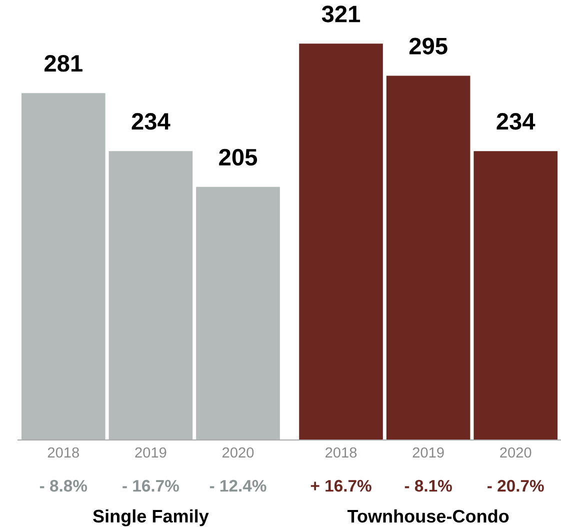  What do you see at coordinates (428, 516) in the screenshot?
I see `text: Townhouse-Condo` at bounding box center [428, 516].